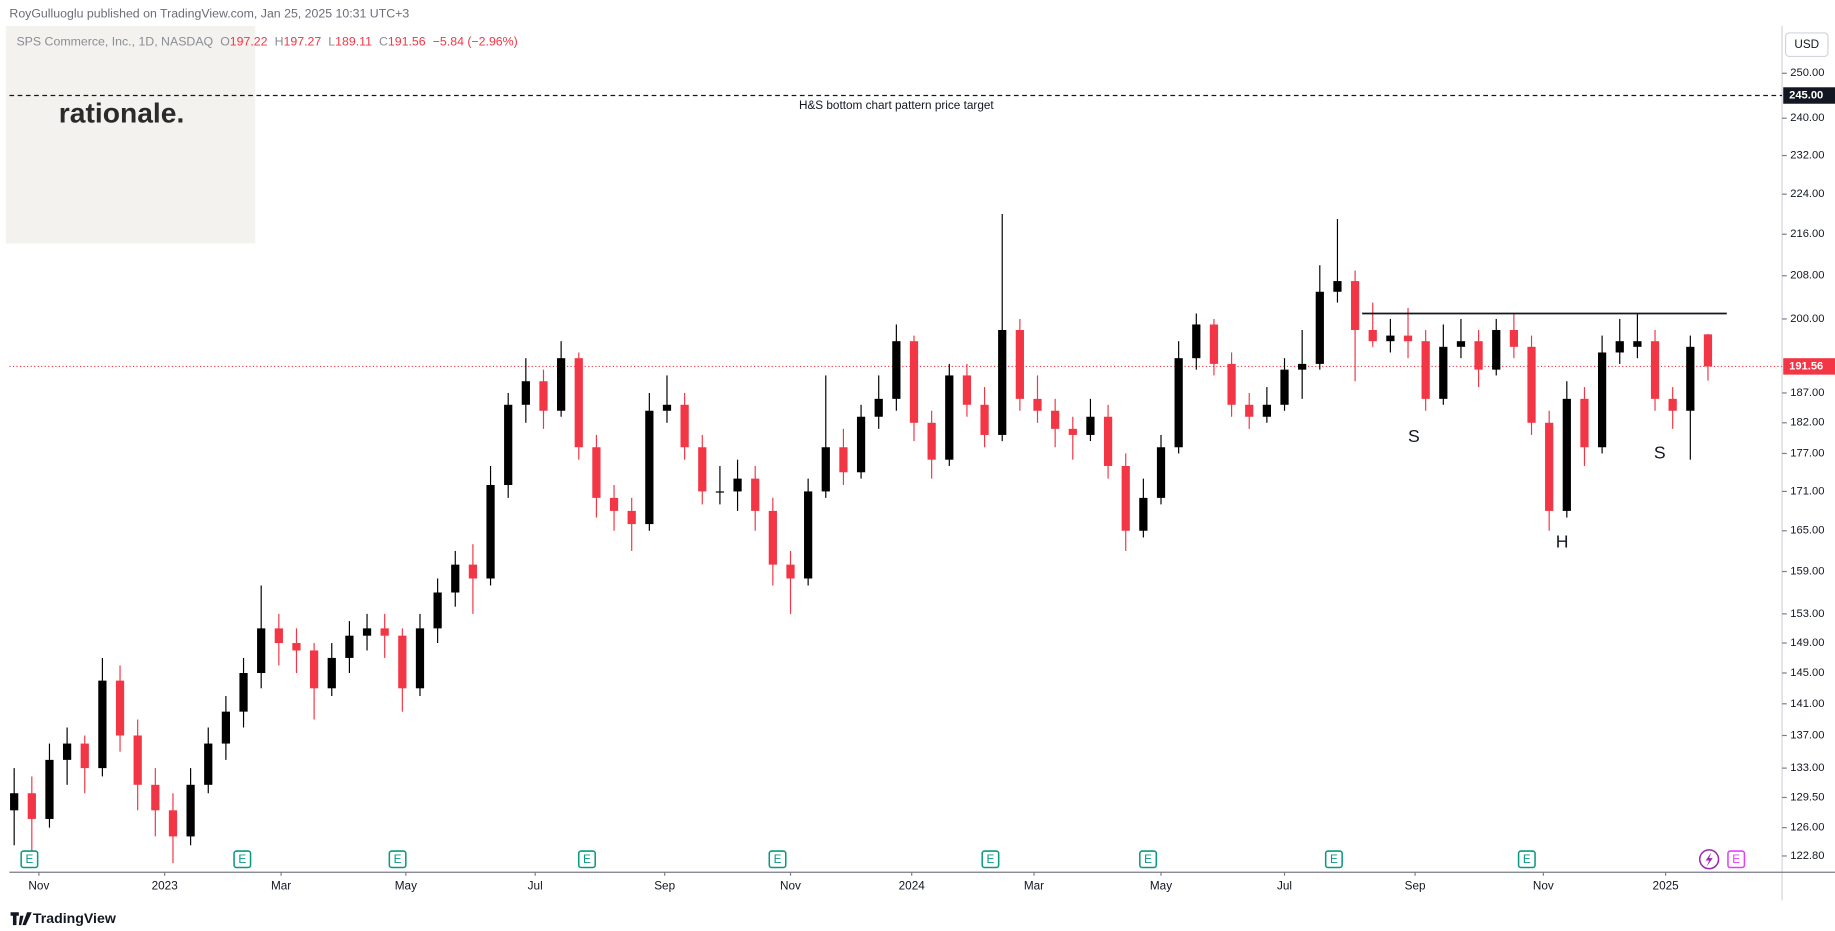 This screenshot has width=1835, height=931. Describe the element at coordinates (1807, 856) in the screenshot. I see `y-tick-label: 122.80` at that location.